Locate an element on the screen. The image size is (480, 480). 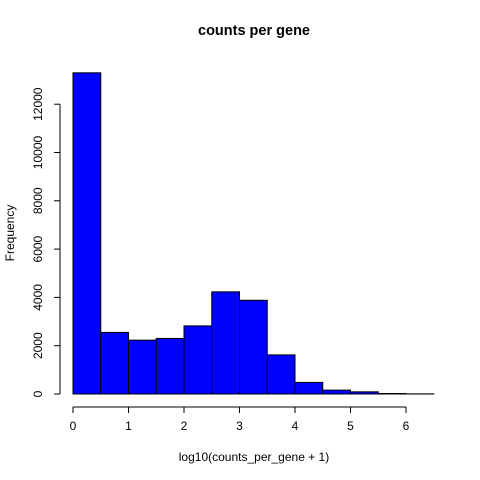
x-tick-label: 6 is located at coordinates (406, 426).